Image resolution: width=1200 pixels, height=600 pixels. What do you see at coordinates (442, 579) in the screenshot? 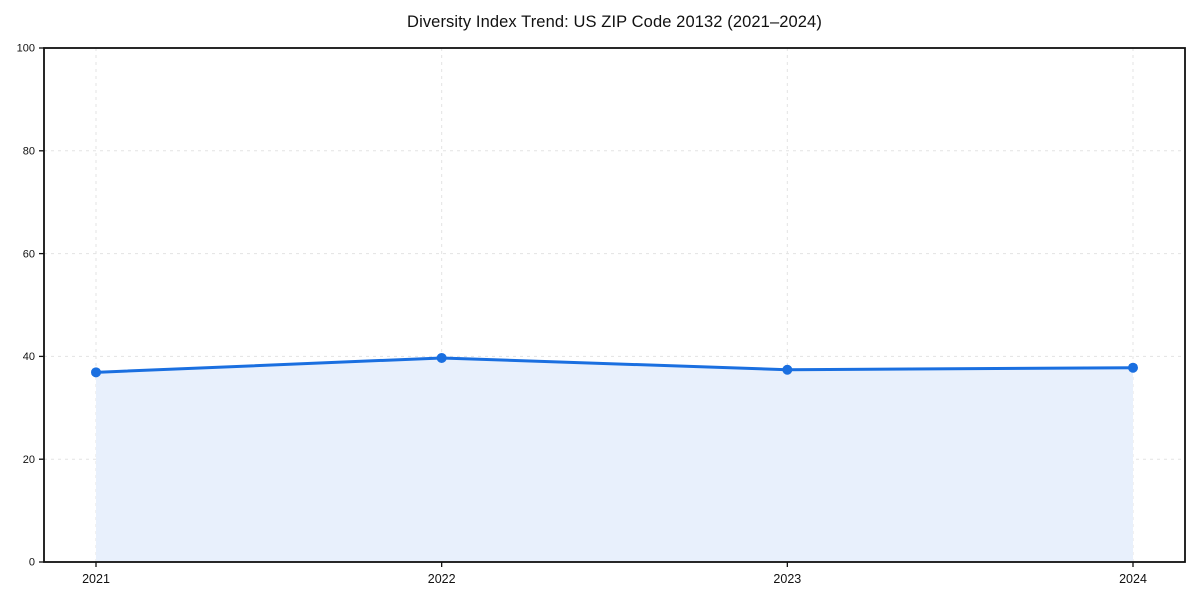
I see `x-axis-tick-label: 2022` at bounding box center [442, 579].